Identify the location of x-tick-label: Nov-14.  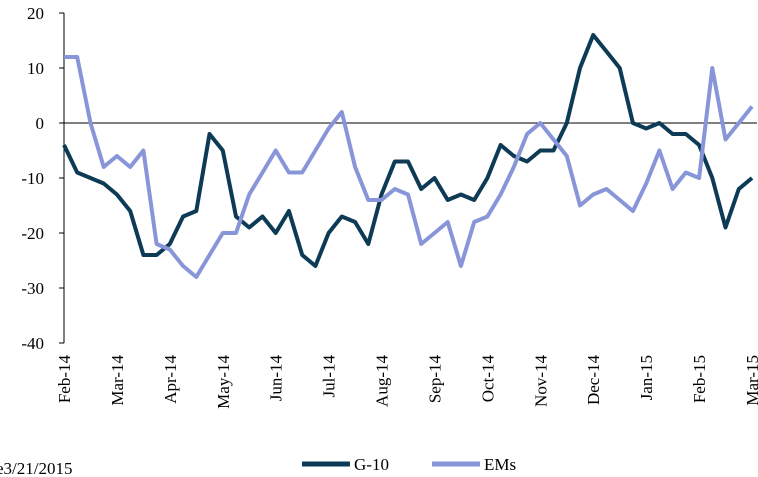
(540, 381).